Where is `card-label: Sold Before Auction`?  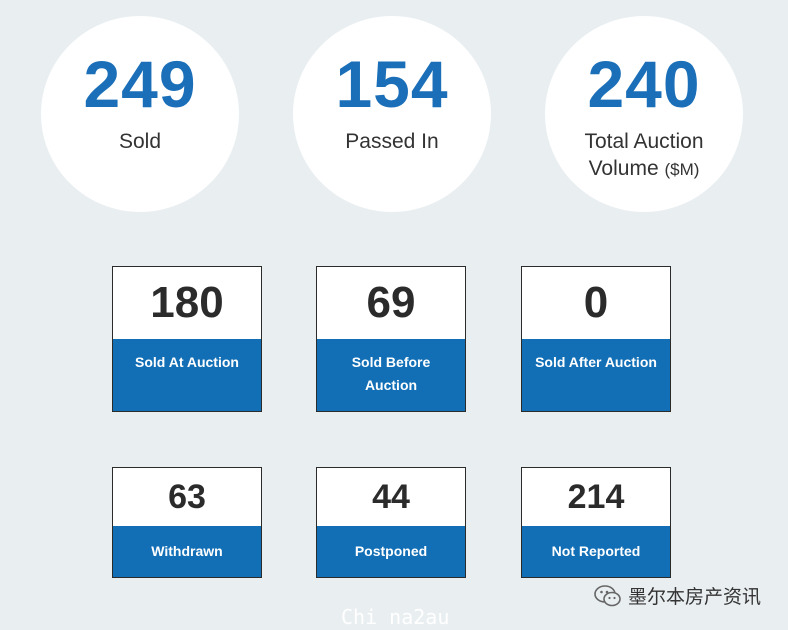
card-label: Sold Before Auction is located at coordinates (391, 375).